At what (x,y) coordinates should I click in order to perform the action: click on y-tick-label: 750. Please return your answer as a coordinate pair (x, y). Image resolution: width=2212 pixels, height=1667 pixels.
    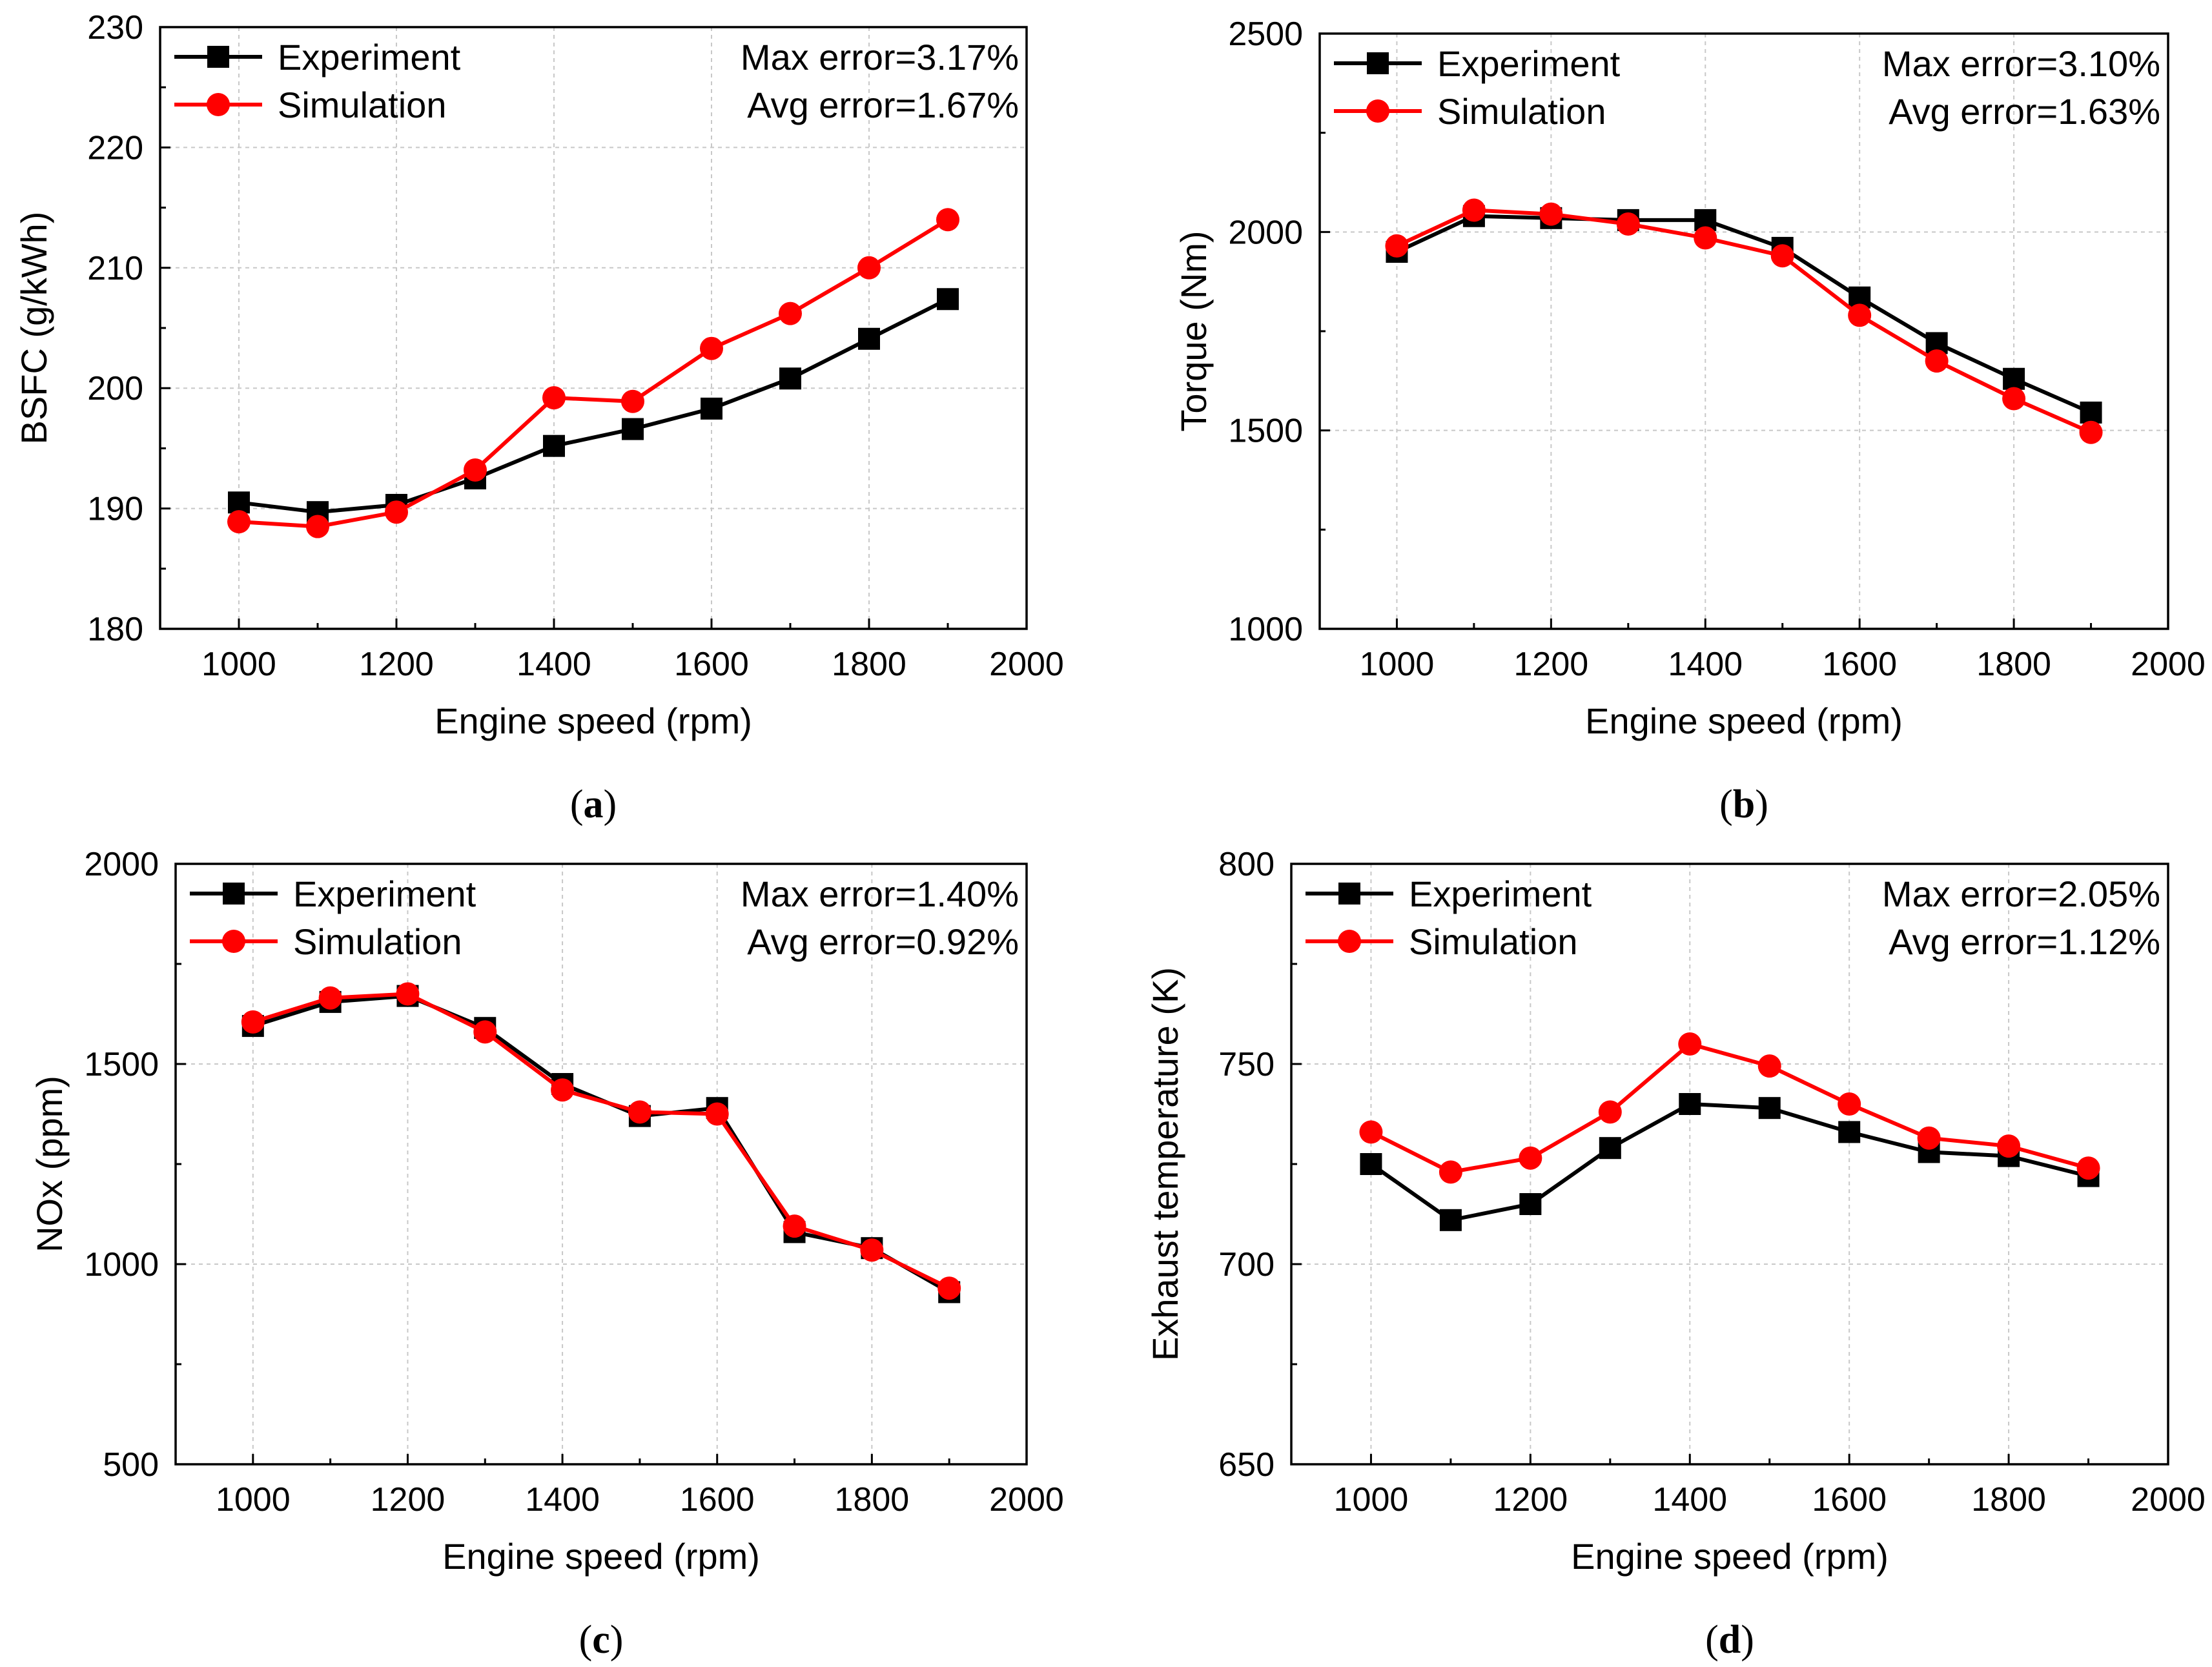
    Looking at the image, I should click on (1246, 1064).